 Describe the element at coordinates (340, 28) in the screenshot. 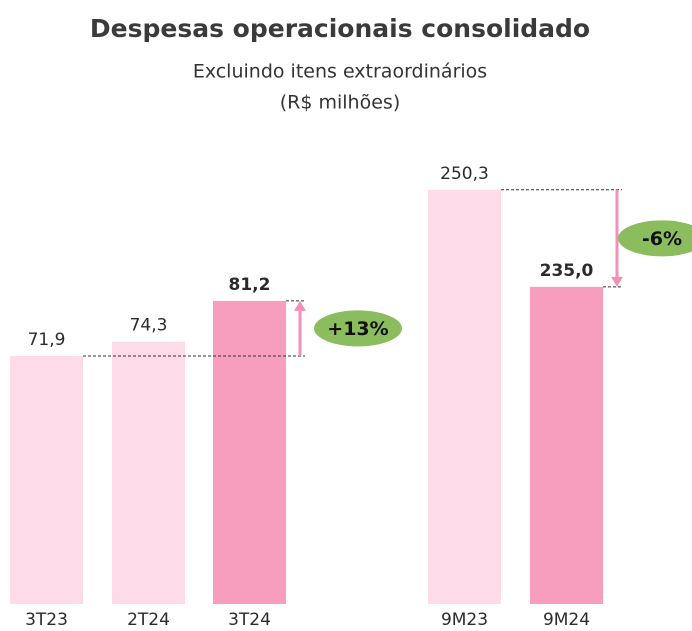

I see `chart-title: Despesas operacionais consolidado` at that location.